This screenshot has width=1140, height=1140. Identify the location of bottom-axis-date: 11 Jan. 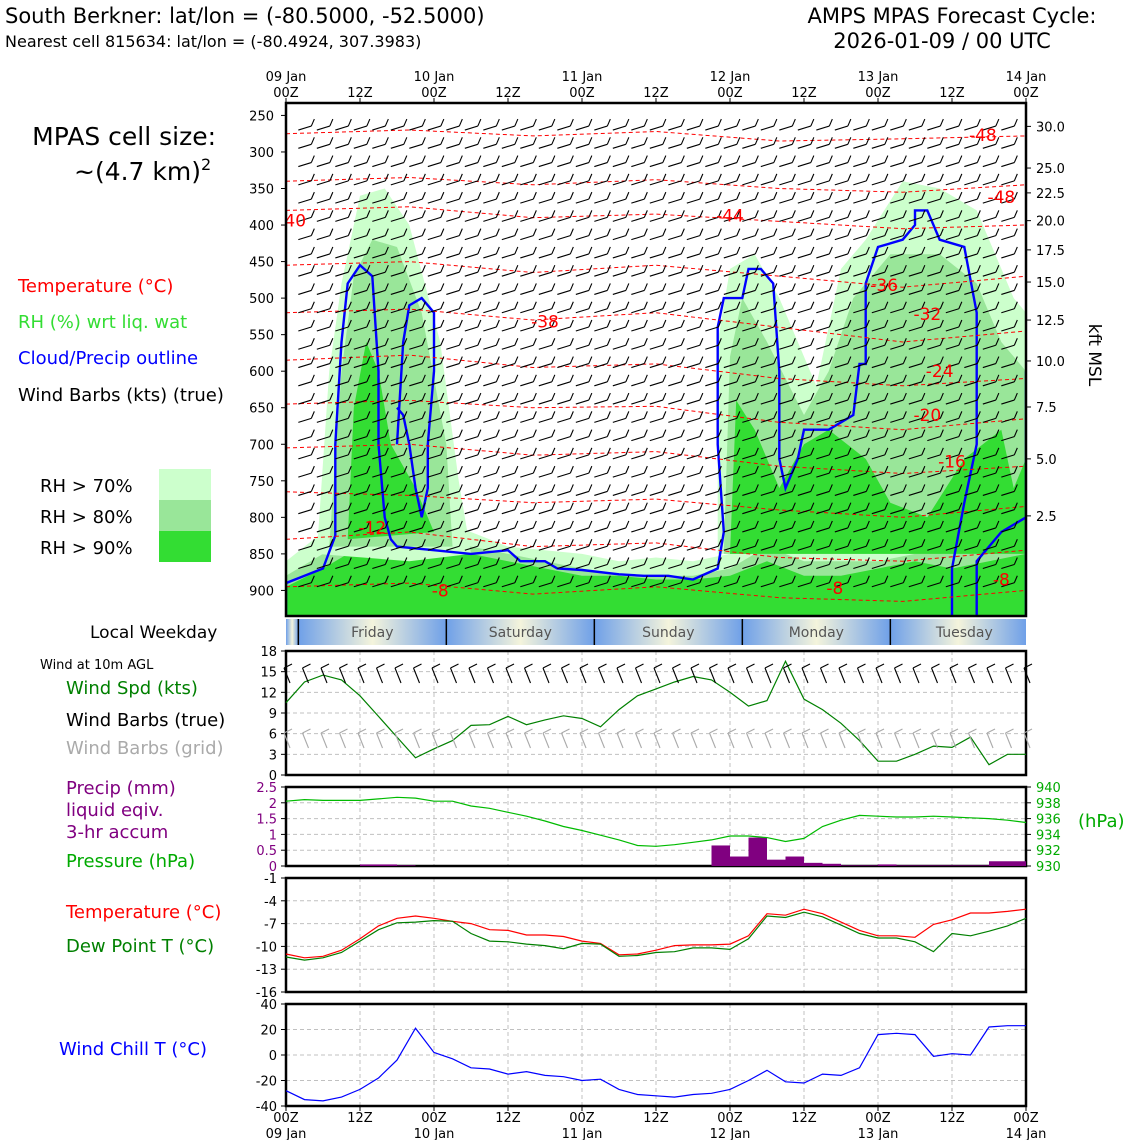
(582, 1133).